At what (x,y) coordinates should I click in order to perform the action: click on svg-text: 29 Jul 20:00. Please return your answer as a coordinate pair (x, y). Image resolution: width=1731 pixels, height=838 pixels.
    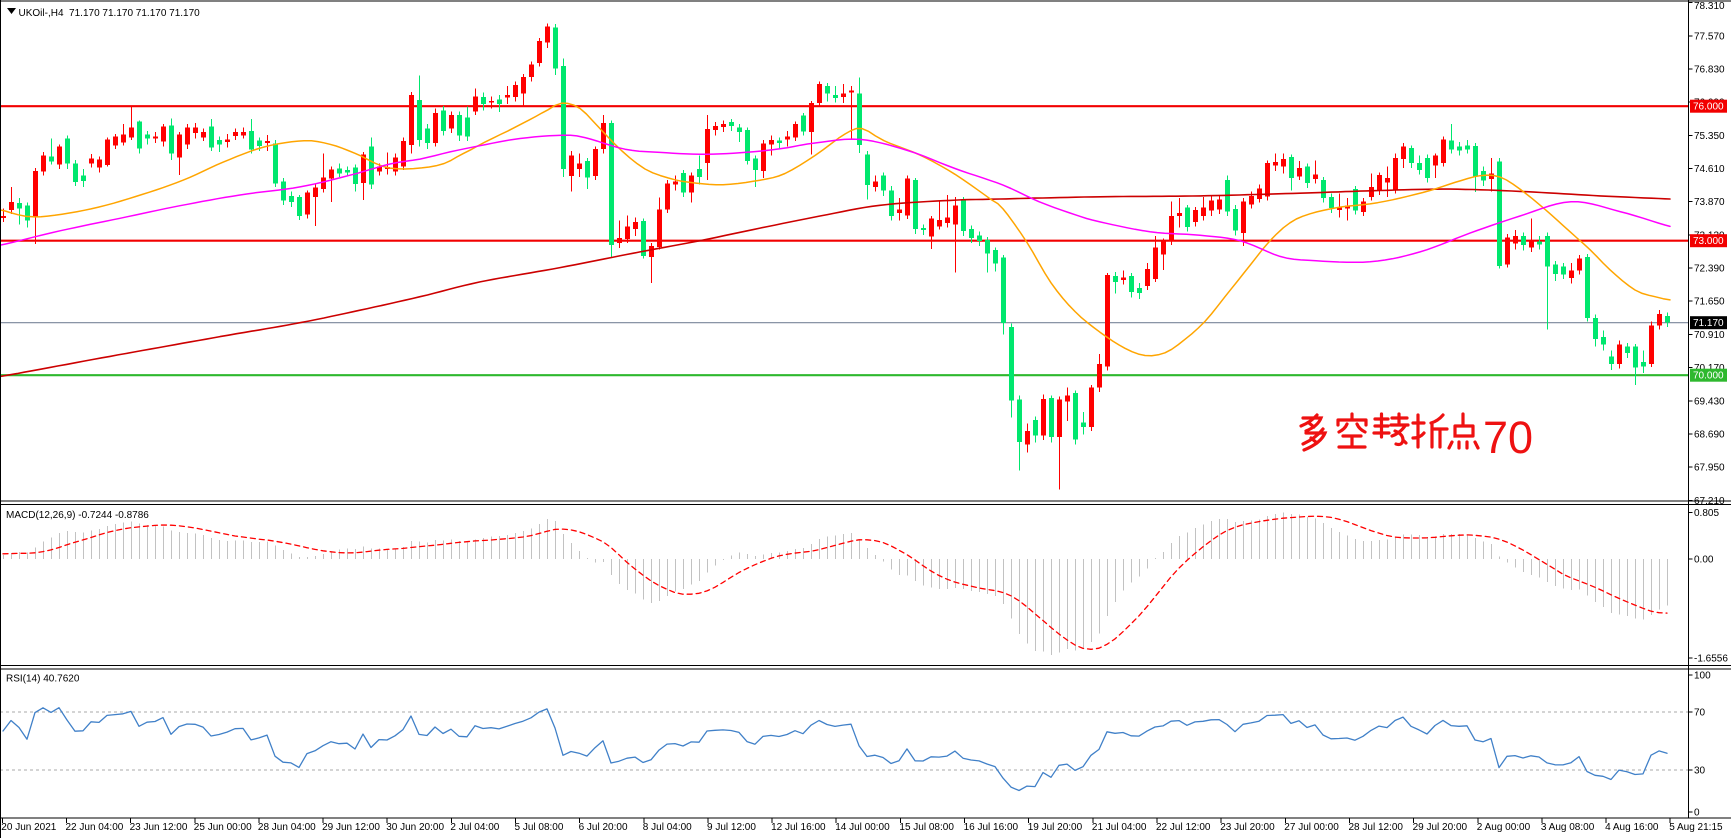
    Looking at the image, I should click on (1440, 827).